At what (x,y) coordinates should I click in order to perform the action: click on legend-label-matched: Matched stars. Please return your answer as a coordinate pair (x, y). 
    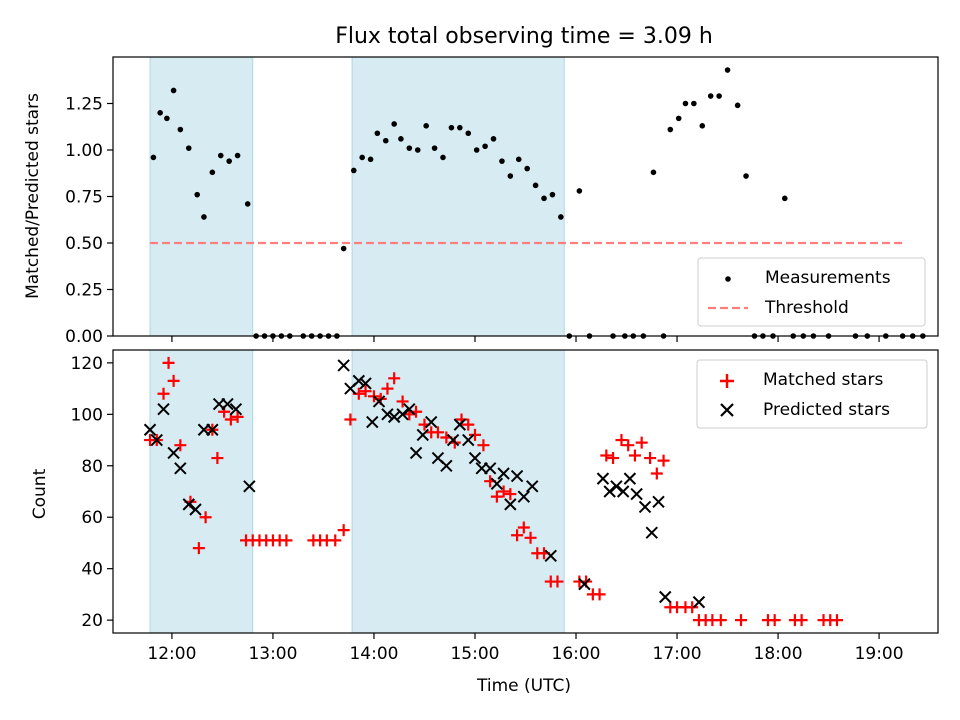
    Looking at the image, I should click on (823, 380).